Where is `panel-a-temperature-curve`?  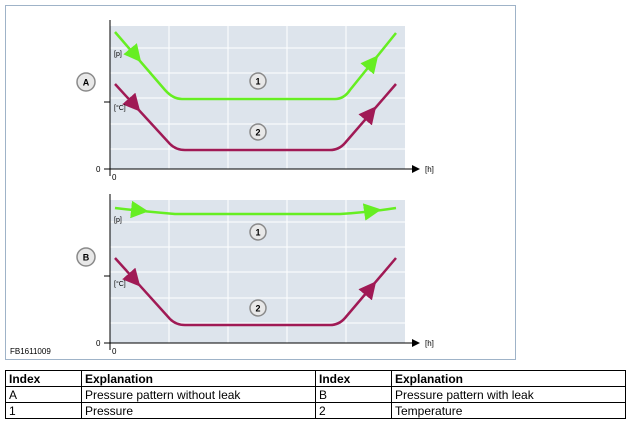
panel-a-temperature-curve is located at coordinates (255, 117).